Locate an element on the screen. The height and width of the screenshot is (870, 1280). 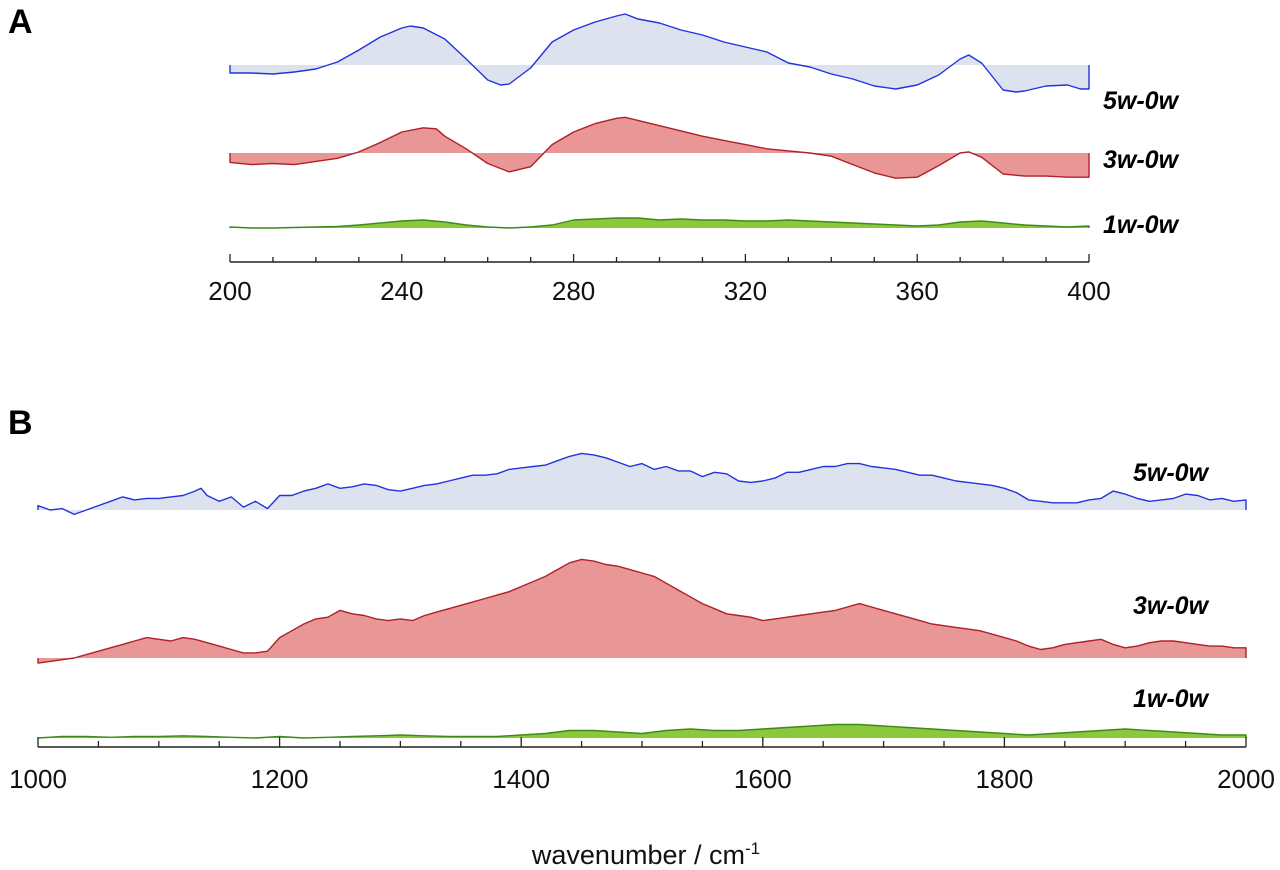
panel-b-label-5w: 5w-0w is located at coordinates (1171, 473).